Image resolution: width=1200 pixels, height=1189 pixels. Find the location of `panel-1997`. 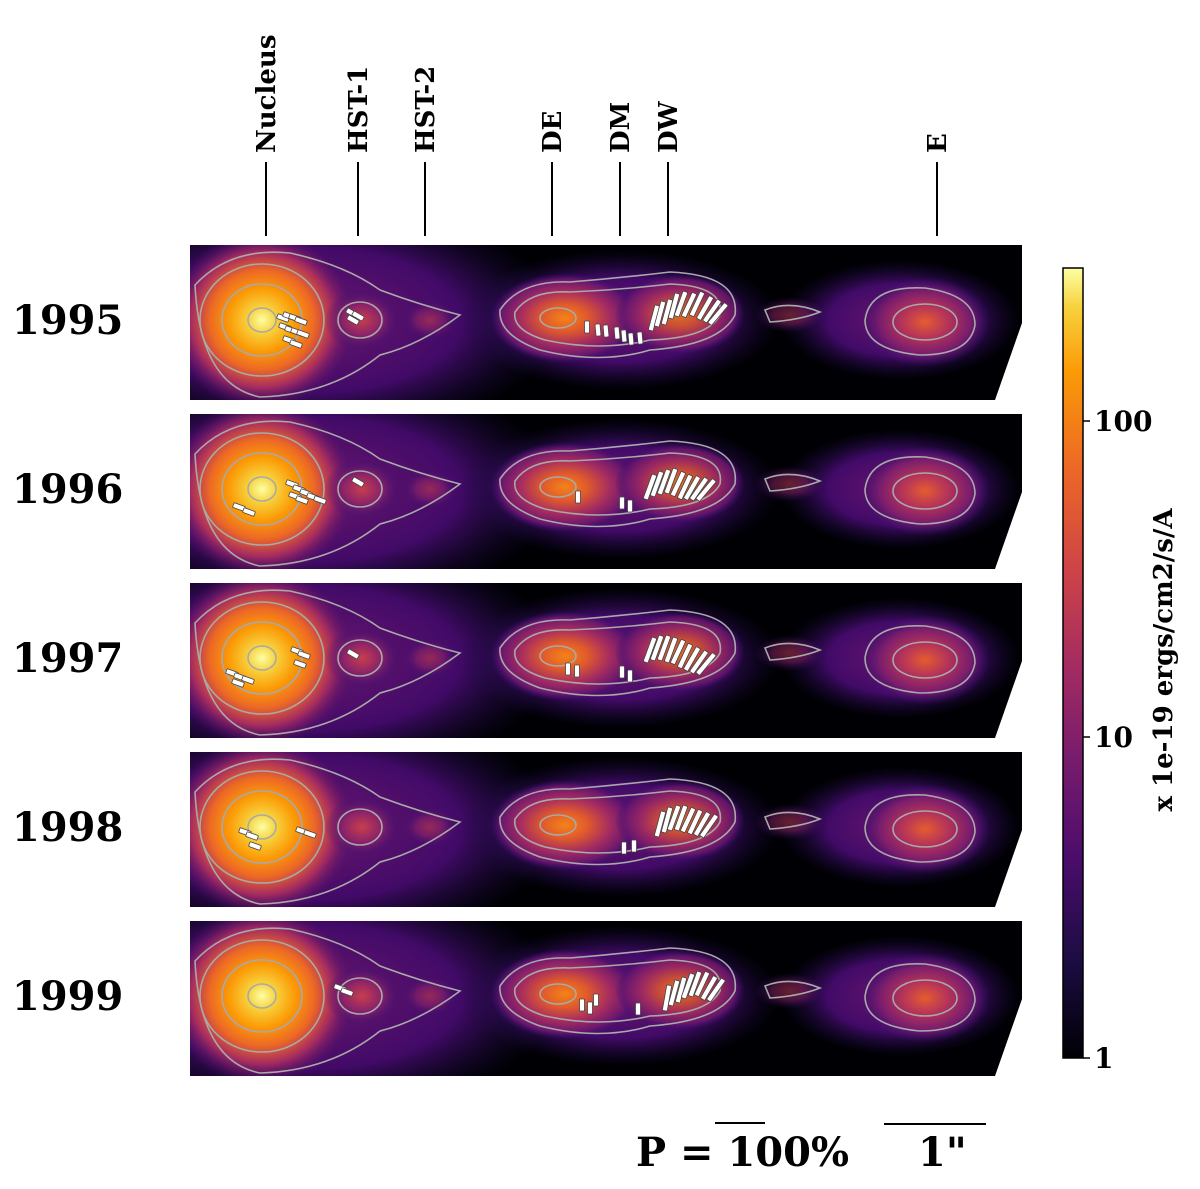

panel-1997 is located at coordinates (606, 660).